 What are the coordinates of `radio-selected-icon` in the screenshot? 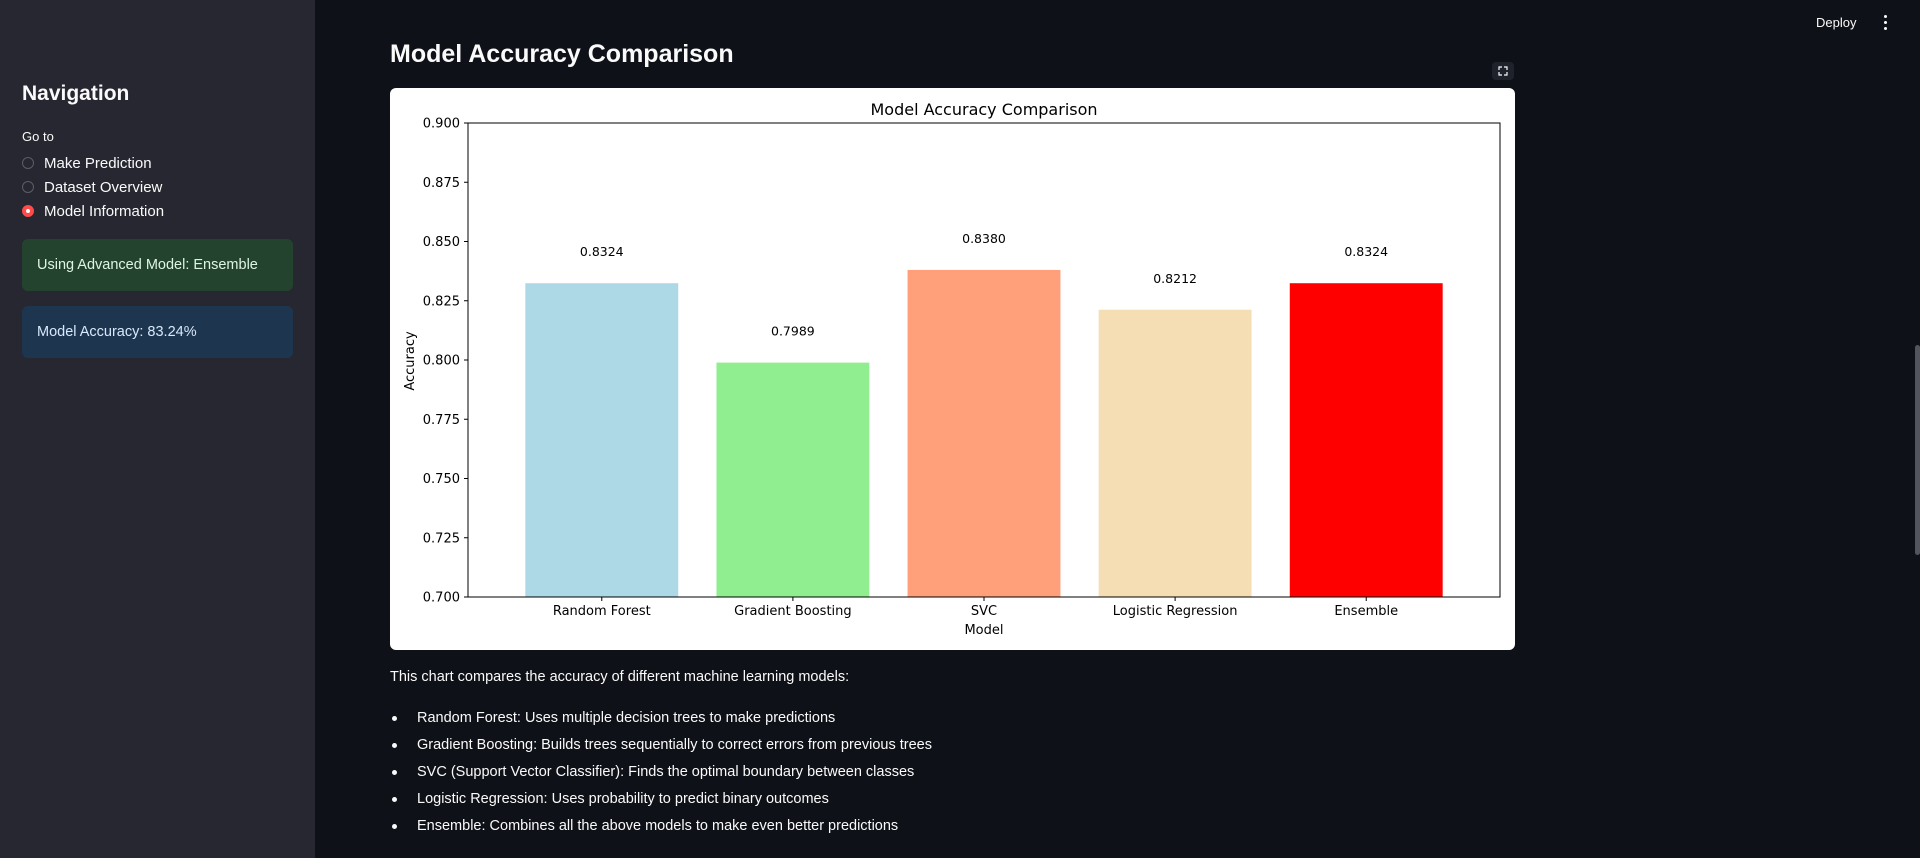 It's located at (28, 211).